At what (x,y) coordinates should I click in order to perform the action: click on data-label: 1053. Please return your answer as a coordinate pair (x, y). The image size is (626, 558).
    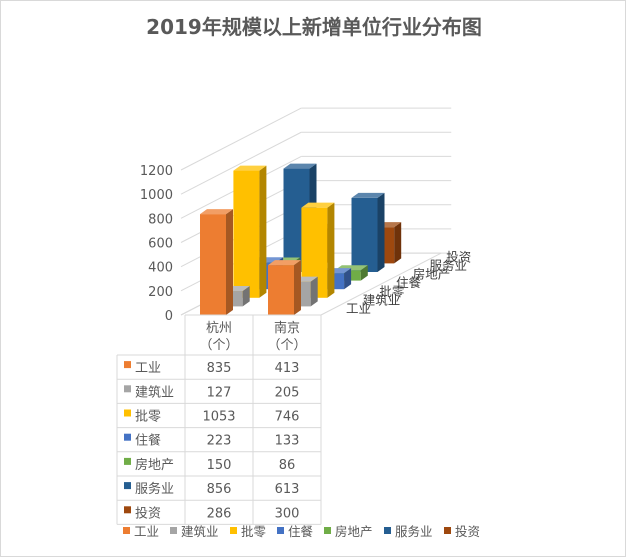
    Looking at the image, I should click on (218, 417).